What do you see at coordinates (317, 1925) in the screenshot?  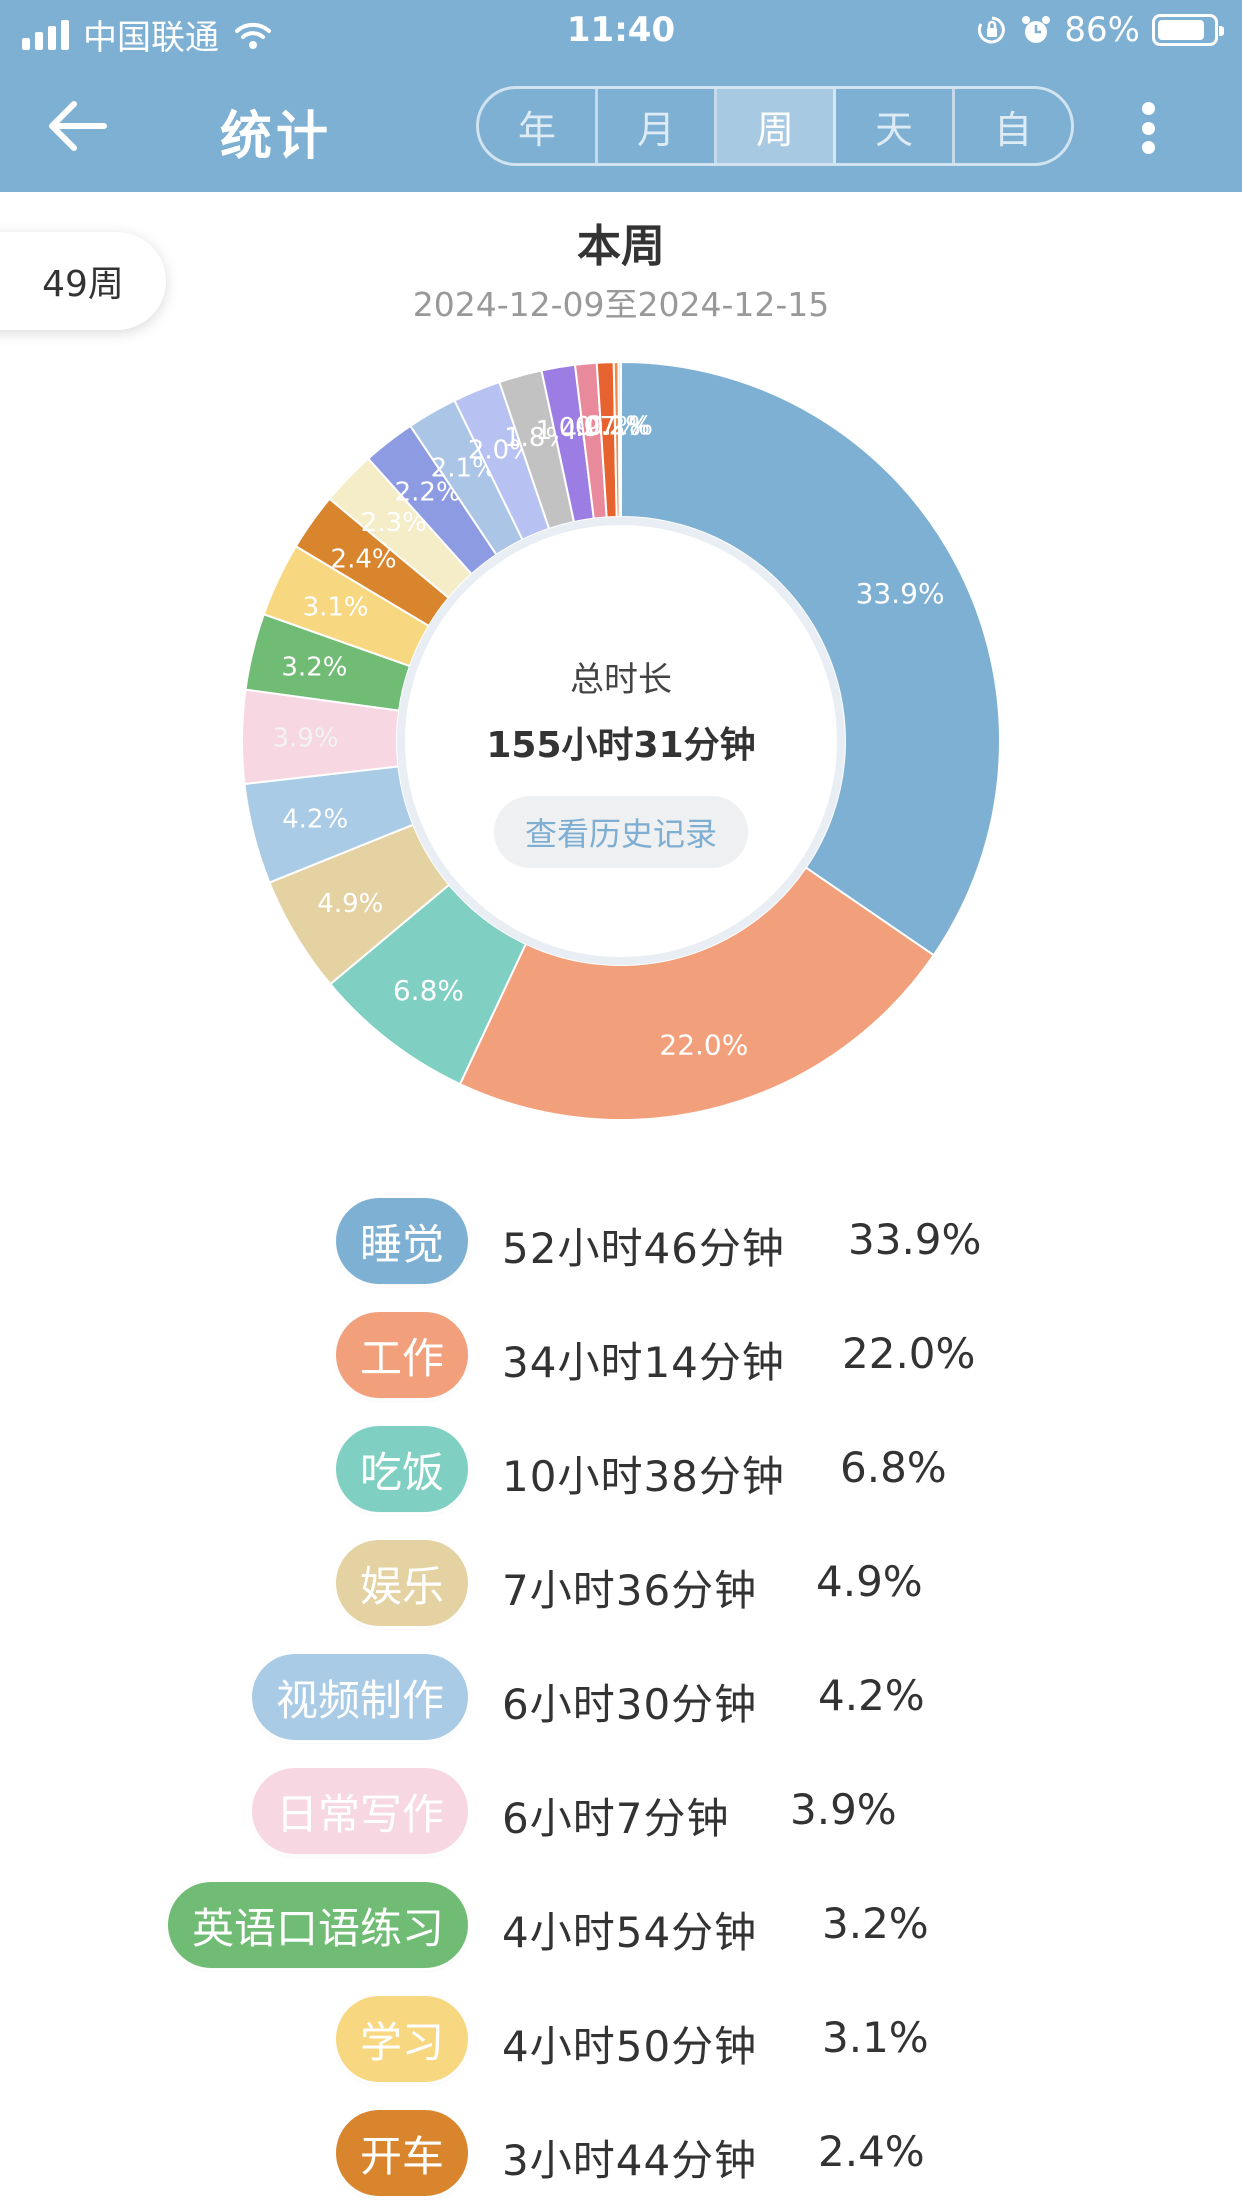 I see `legend-category-pill: 英语口语练习` at bounding box center [317, 1925].